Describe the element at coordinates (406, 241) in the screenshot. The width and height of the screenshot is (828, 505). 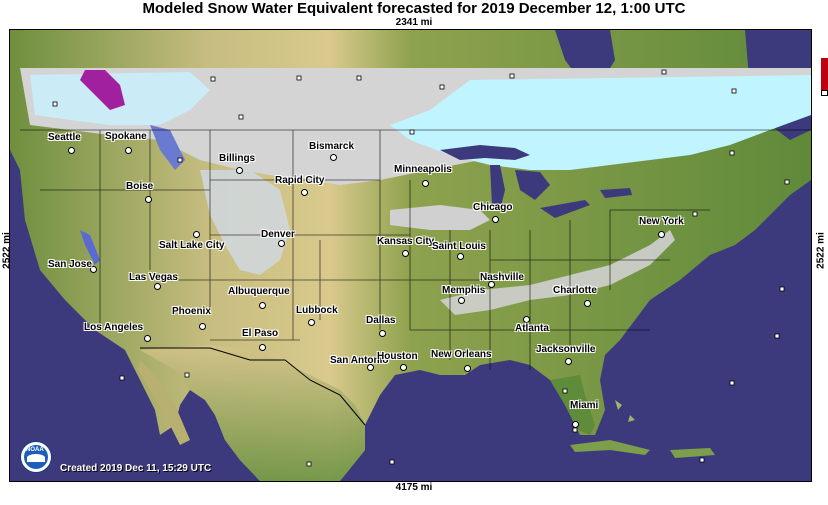
I see `city-label-kansas-city: Kansas City` at that location.